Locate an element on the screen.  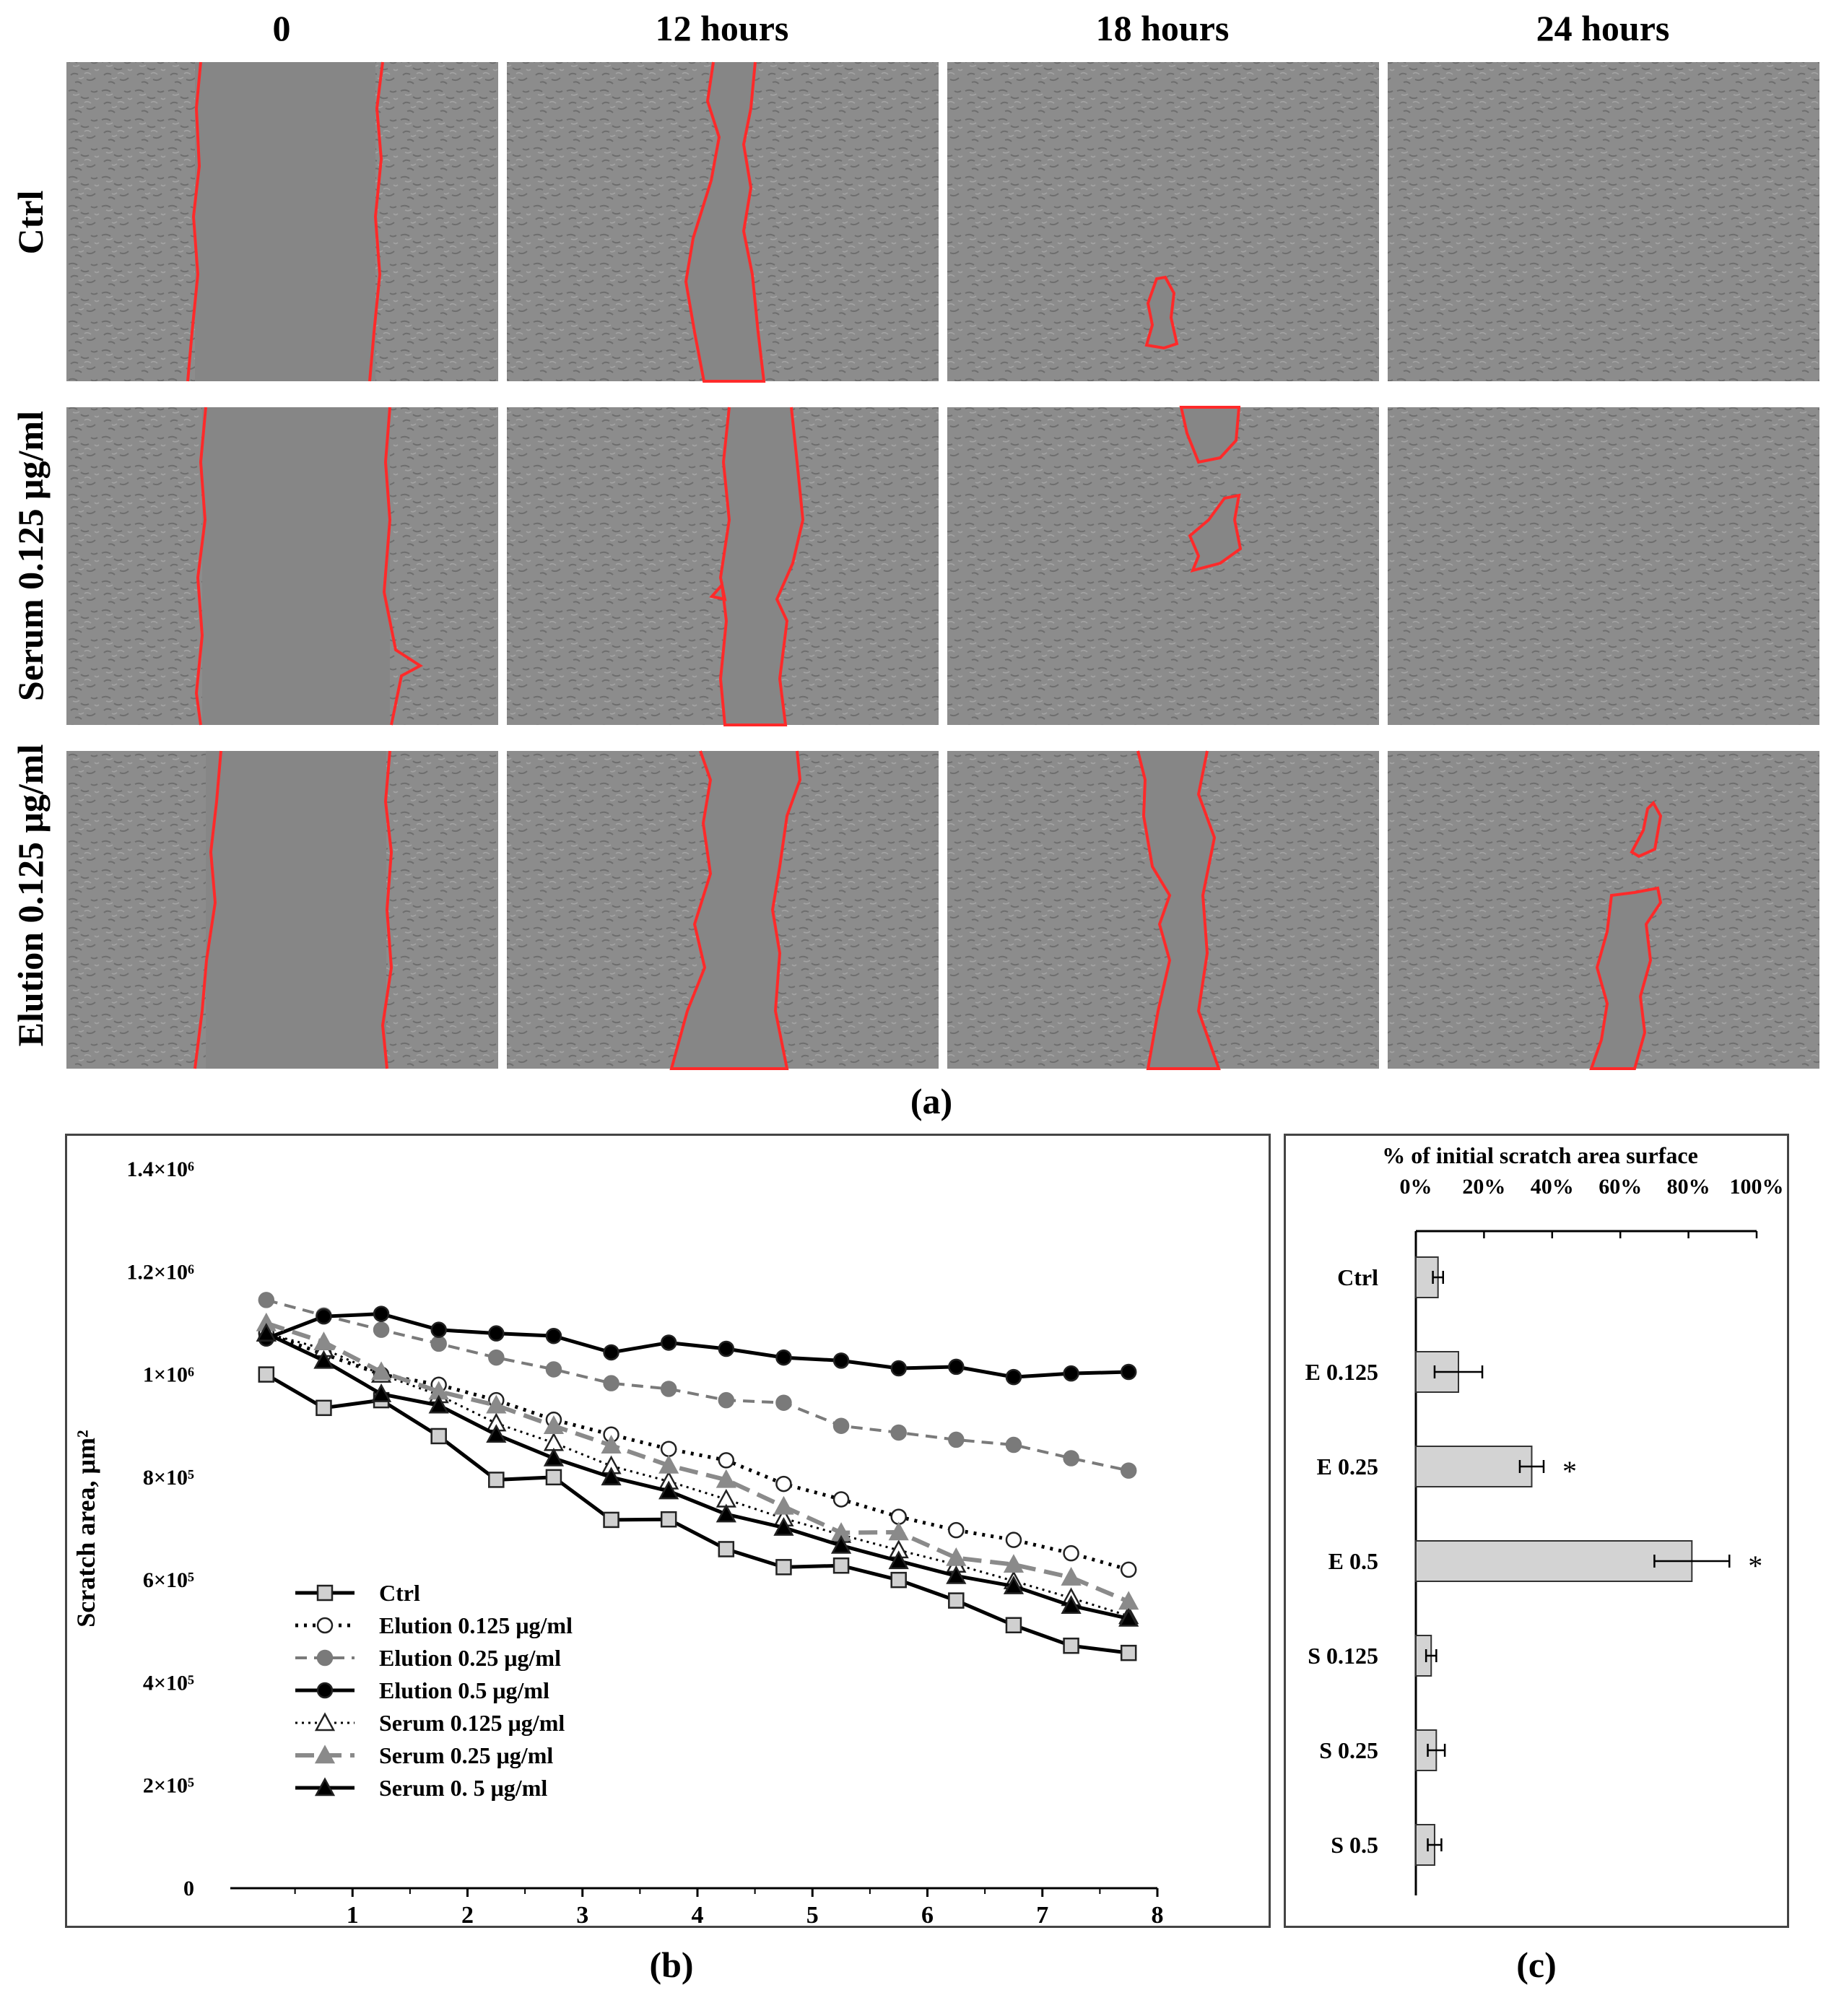
x-tick-label: 80% is located at coordinates (1688, 1187).